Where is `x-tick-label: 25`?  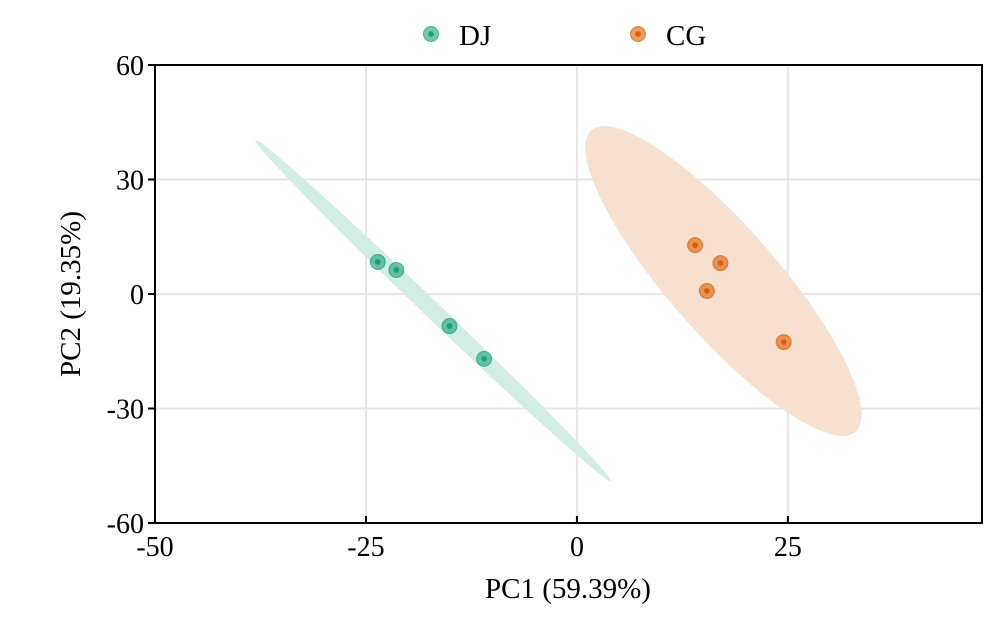 x-tick-label: 25 is located at coordinates (788, 547).